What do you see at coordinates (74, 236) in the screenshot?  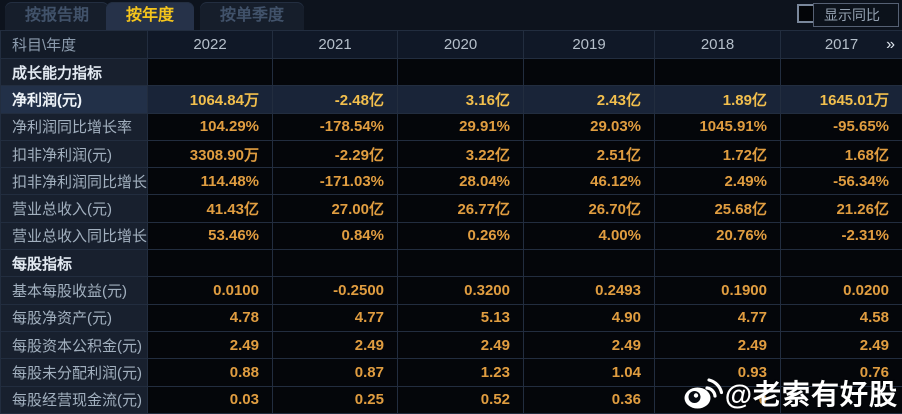 I see `row-label: 营业总收入同比增长率` at bounding box center [74, 236].